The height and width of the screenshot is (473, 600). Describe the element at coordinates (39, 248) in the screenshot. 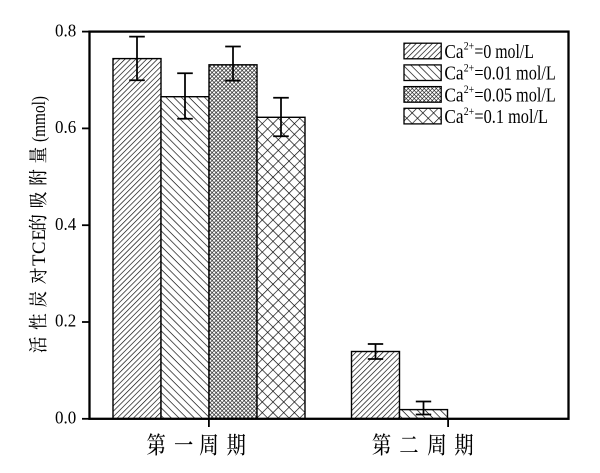

I see `svg-text: C` at that location.